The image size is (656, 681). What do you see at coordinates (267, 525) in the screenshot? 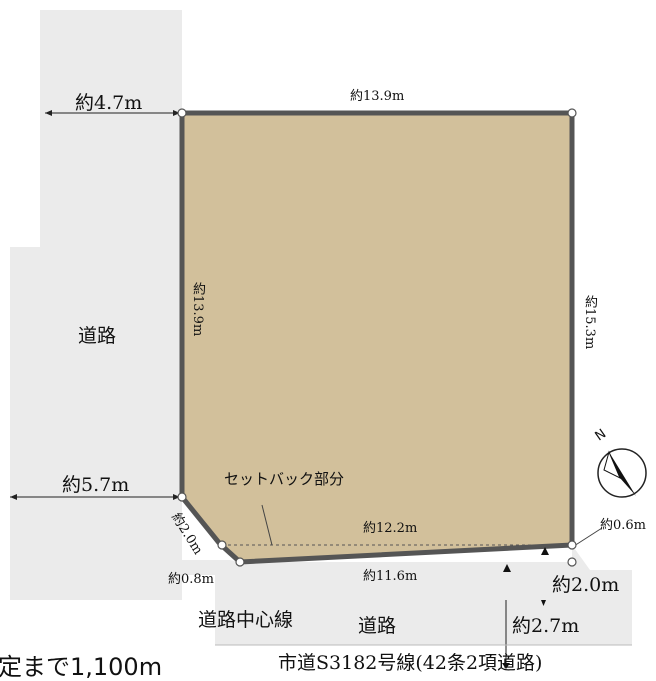
I see `setback-pointer` at bounding box center [267, 525].